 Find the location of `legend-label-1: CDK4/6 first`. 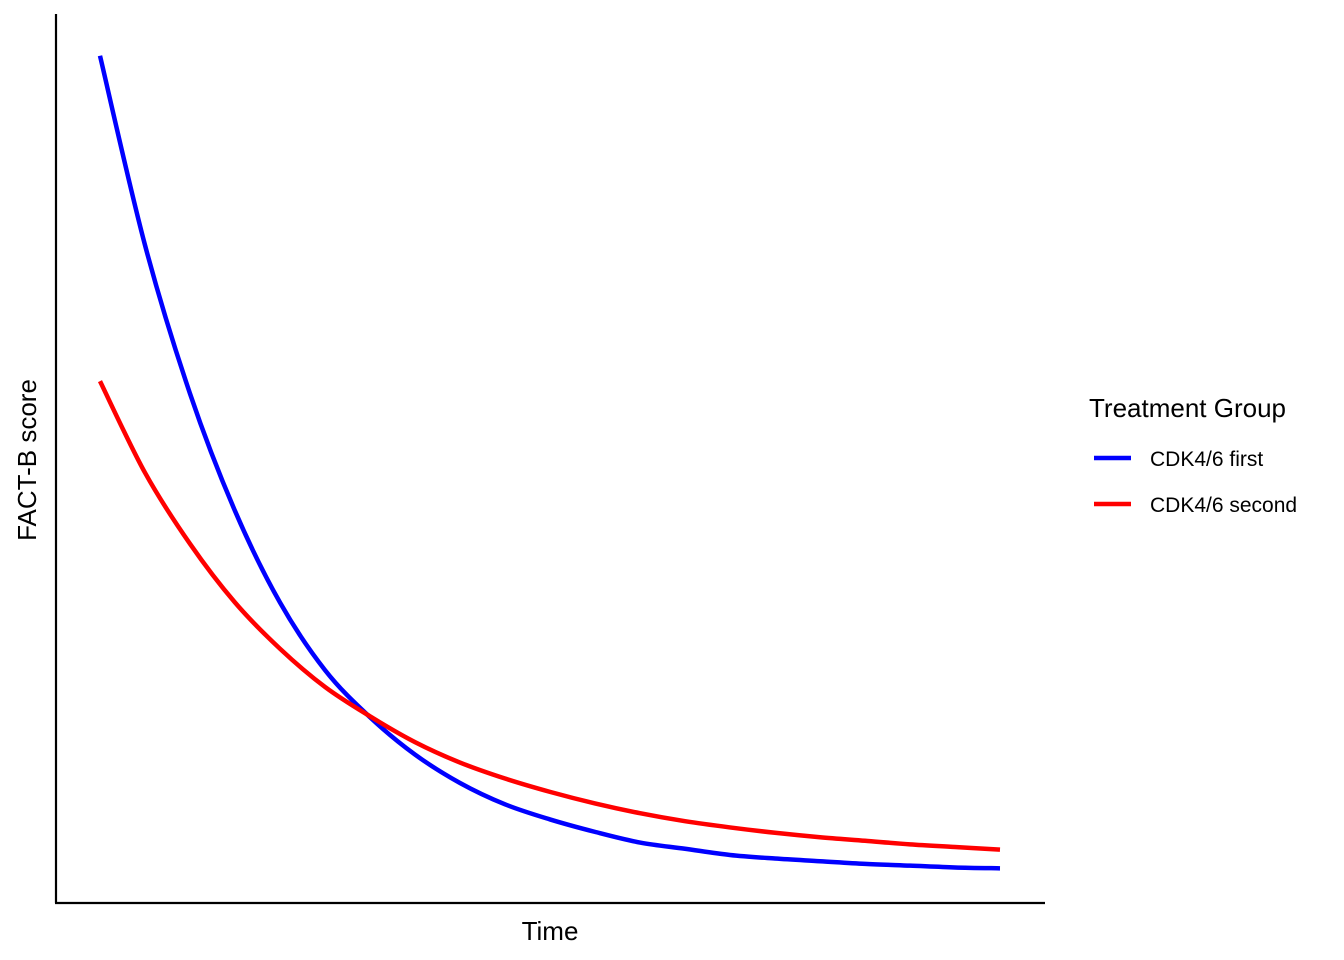

legend-label-1: CDK4/6 first is located at coordinates (1206, 459).